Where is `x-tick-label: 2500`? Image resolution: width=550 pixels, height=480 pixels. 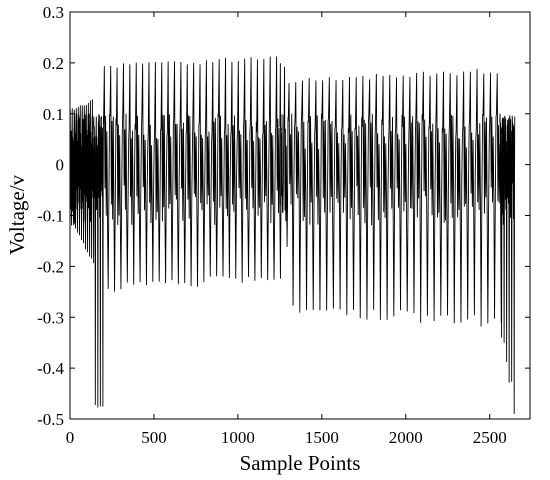 x-tick-label: 2500 is located at coordinates (490, 437).